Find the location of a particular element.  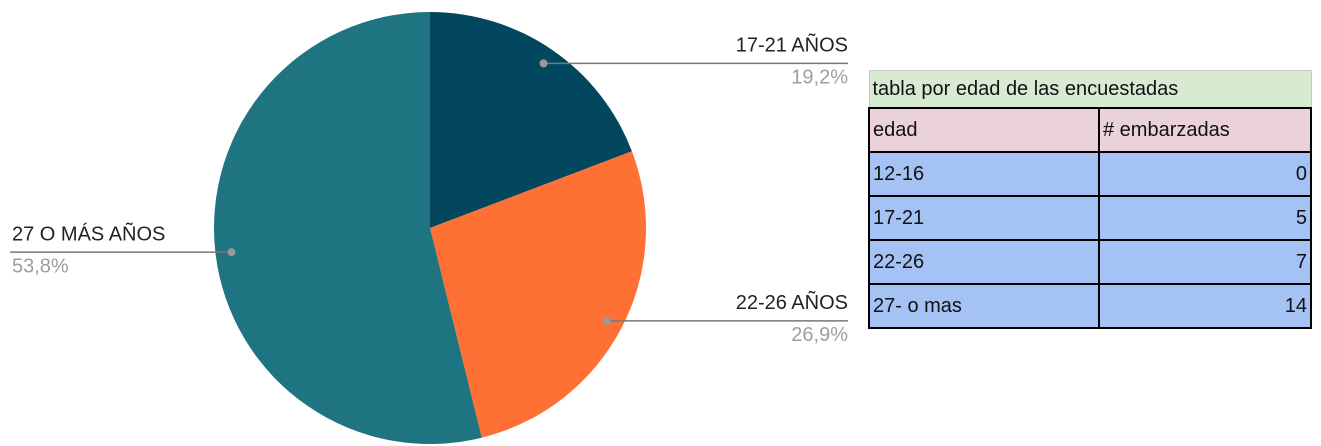

header-cell: # embarzadas is located at coordinates (1205, 130).